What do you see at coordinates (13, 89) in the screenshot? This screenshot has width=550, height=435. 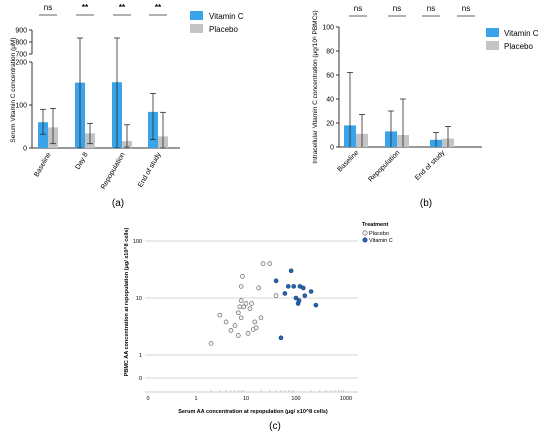 I see `panel-a-ylabel: Serum Vitamin C concentration (μM)` at bounding box center [13, 89].